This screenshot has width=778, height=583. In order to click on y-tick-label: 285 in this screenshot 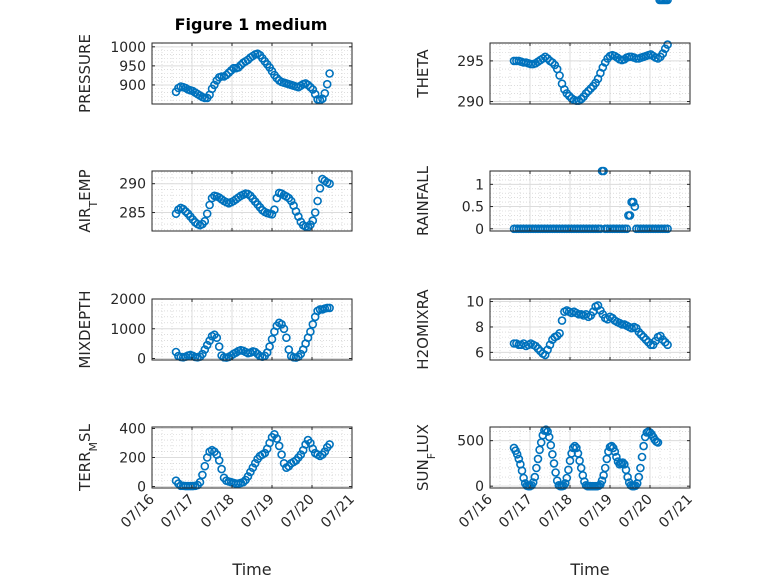, I will do `click(132, 214)`.